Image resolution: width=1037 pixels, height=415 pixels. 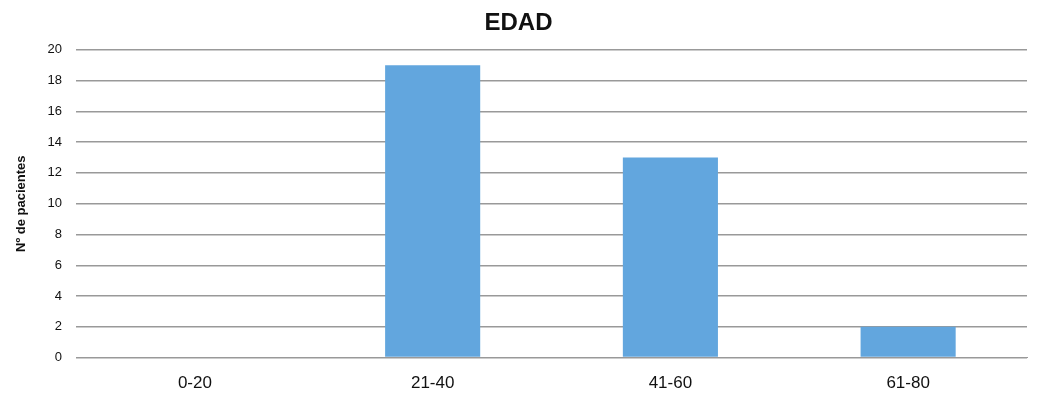 I want to click on x-tick-label: 61-80, so click(x=908, y=383).